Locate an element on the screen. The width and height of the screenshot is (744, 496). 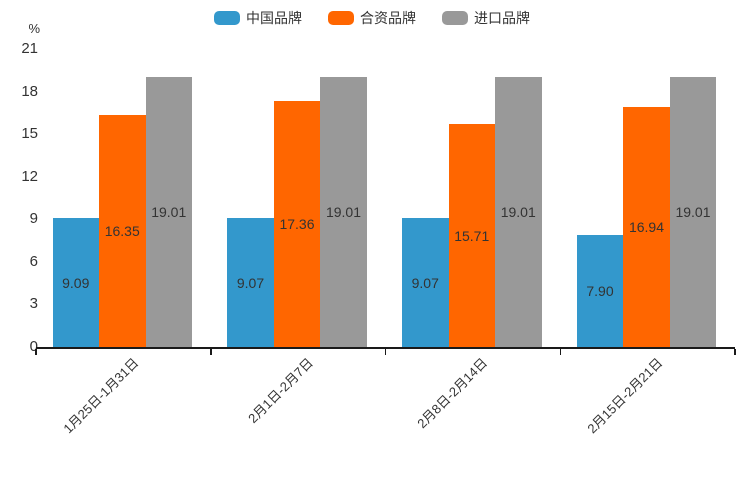
legend-item: 合资品牌 is located at coordinates (372, 18).